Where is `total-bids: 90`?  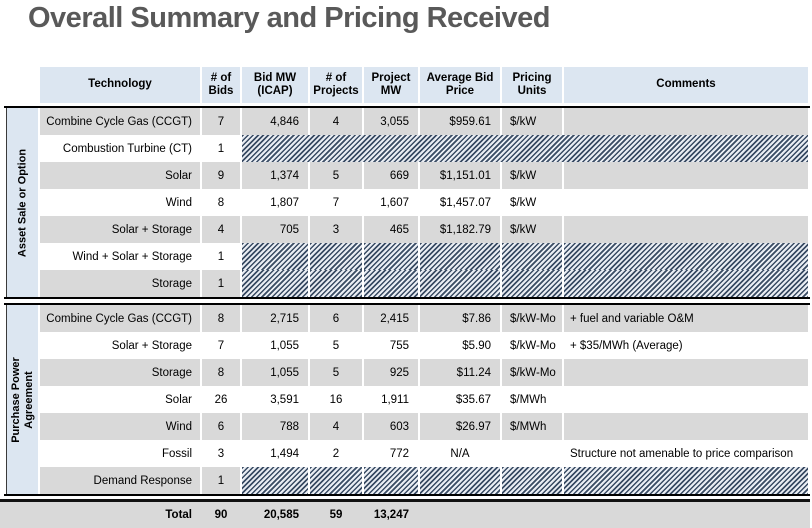 total-bids: 90 is located at coordinates (221, 515).